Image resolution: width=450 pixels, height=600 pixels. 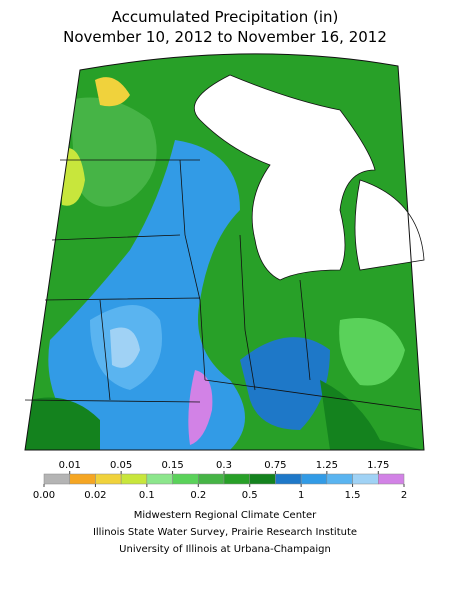 I want to click on title-line: Accumulated Precipitation (in), so click(x=225, y=17).